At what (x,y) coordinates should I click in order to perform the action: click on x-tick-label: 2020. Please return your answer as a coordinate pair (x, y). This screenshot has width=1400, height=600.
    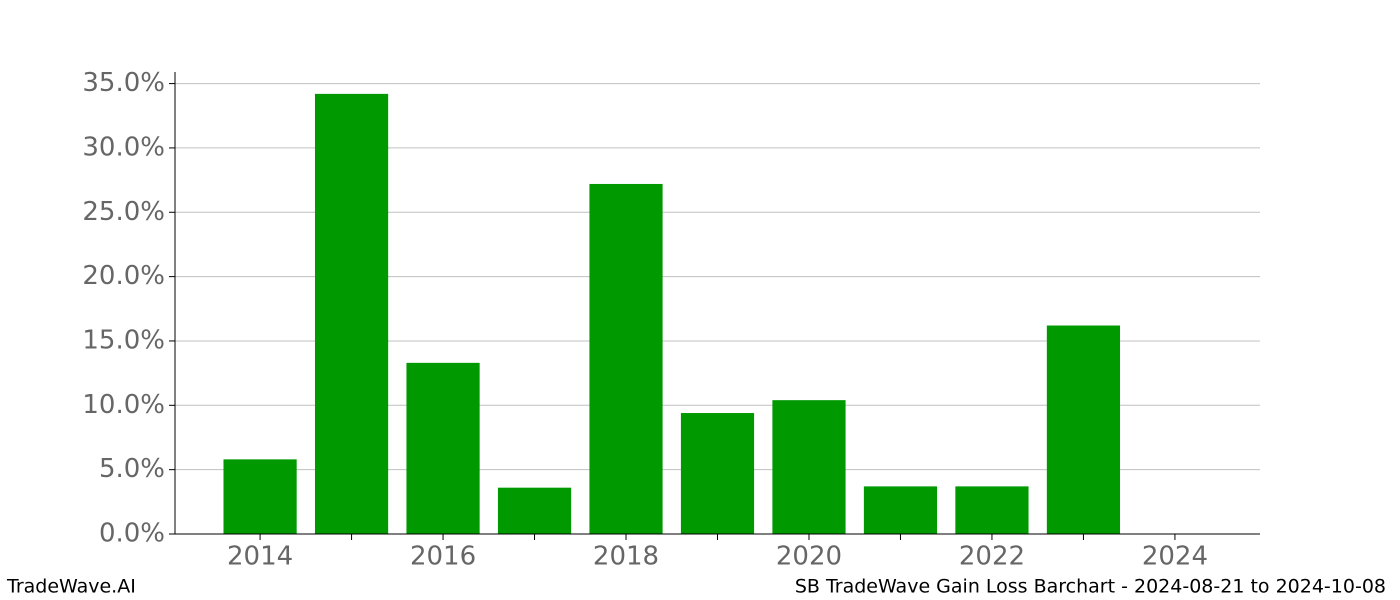
    Looking at the image, I should click on (809, 557).